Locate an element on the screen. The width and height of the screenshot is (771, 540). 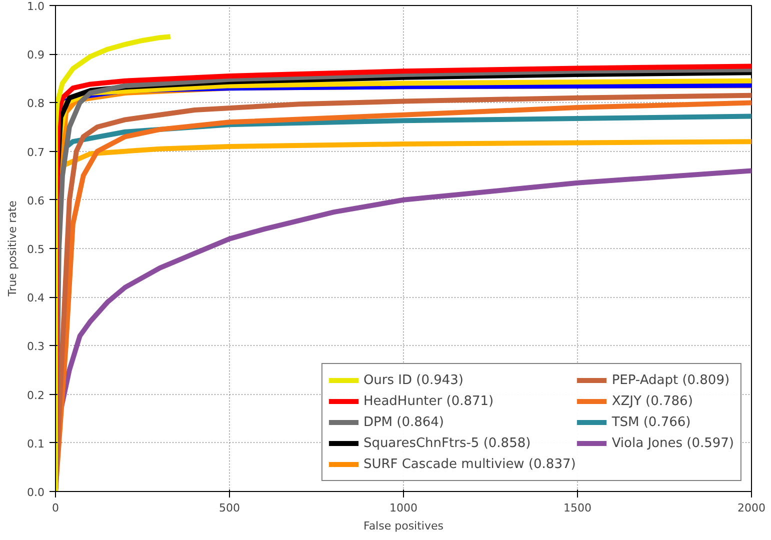
y-tick-label: 0.2 is located at coordinates (36, 395).